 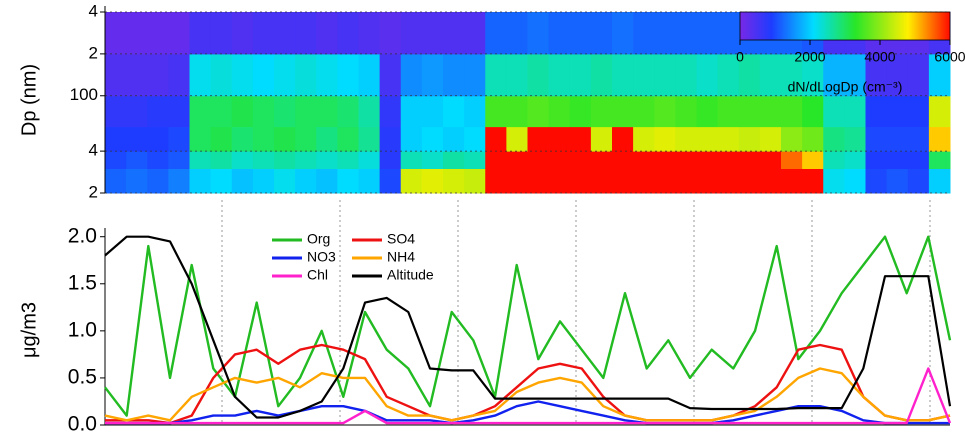 What do you see at coordinates (82, 329) in the screenshot?
I see `y-tick-label: 1.0` at bounding box center [82, 329].